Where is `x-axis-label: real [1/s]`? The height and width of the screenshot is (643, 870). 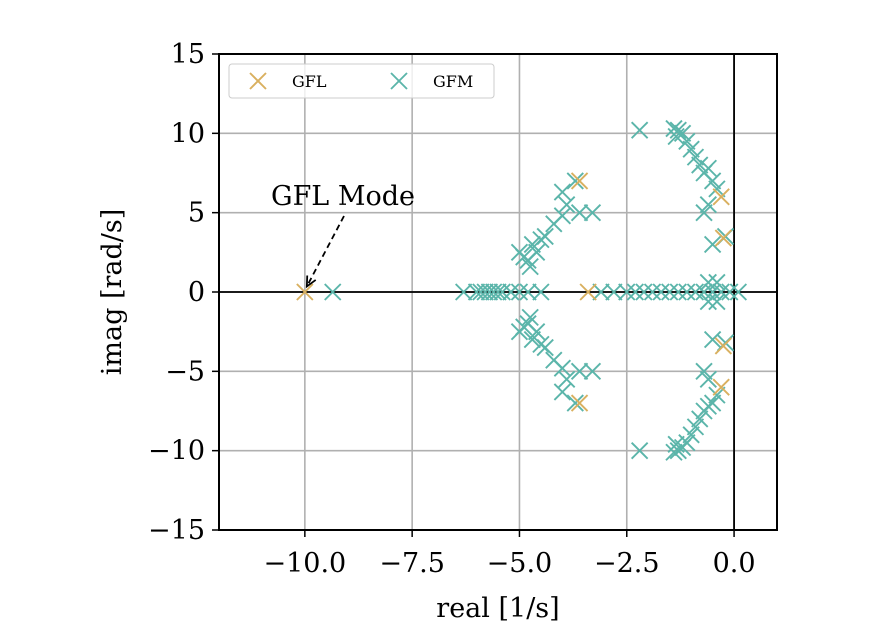
x-axis-label: real [1/s] is located at coordinates (497, 608).